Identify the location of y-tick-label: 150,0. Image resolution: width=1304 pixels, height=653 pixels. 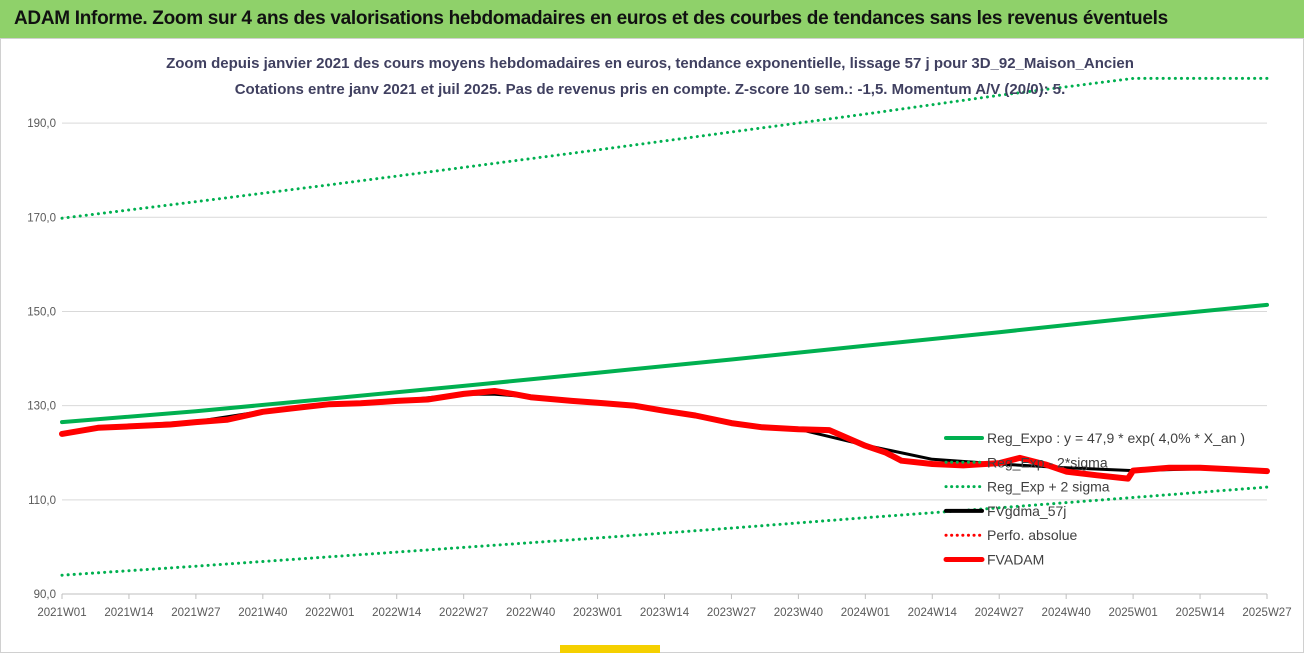
(41, 312).